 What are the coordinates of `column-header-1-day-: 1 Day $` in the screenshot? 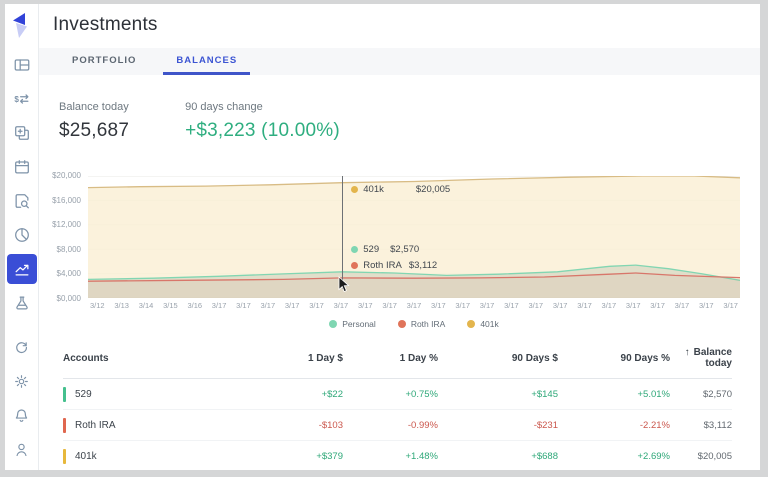 It's located at (325, 358).